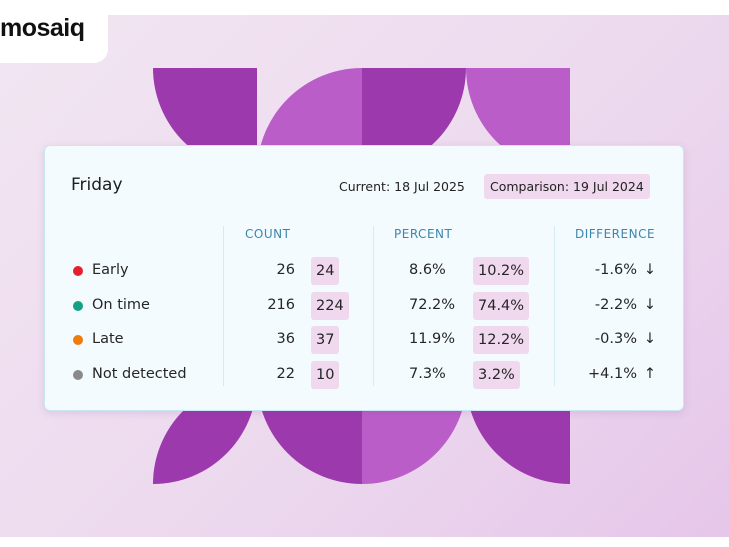 The width and height of the screenshot is (729, 547). What do you see at coordinates (427, 270) in the screenshot?
I see `percent-current: 8.6%` at bounding box center [427, 270].